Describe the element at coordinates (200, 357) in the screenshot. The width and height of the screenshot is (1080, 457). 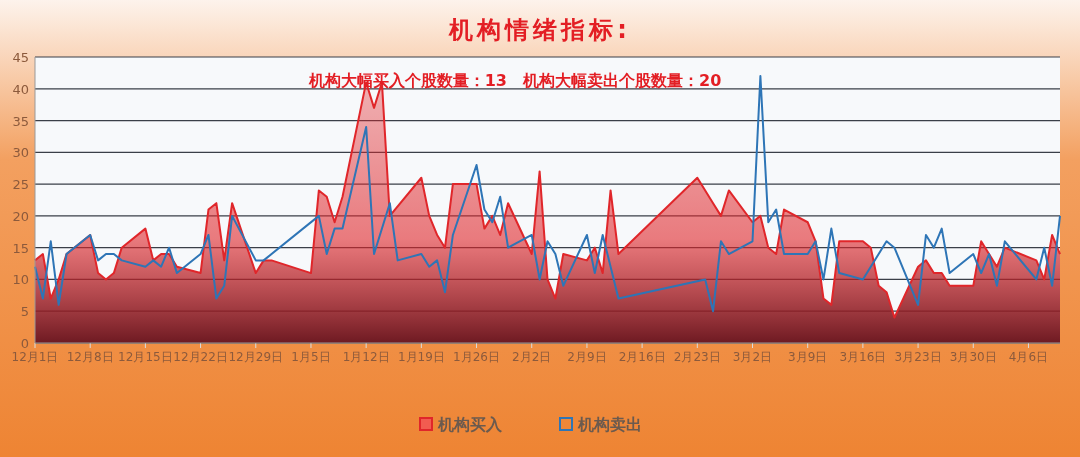
I see `x-tick-label: 12月22日` at that location.